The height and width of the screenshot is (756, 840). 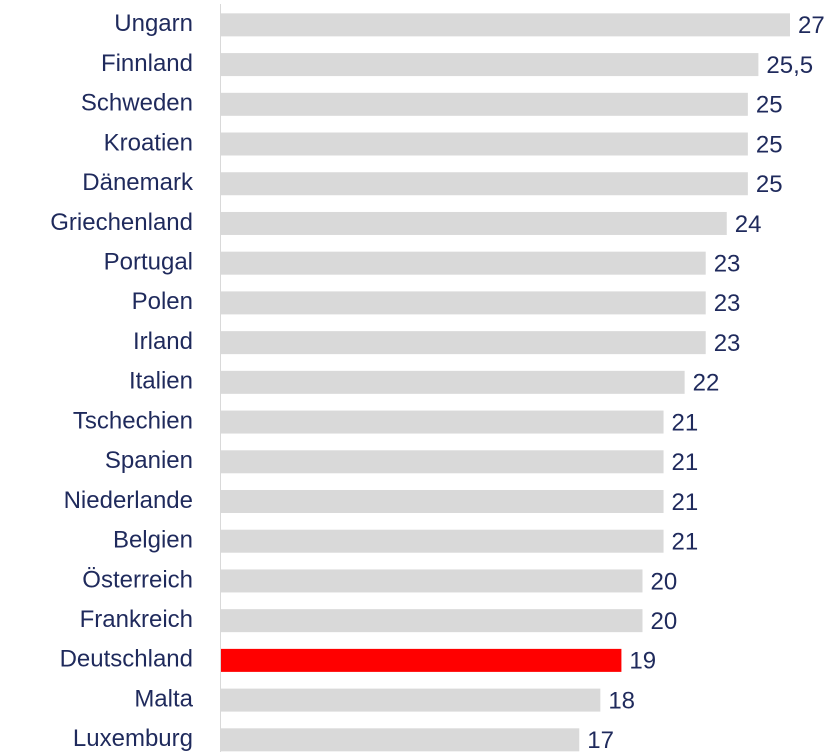 I want to click on category-label: Luxemburg, so click(x=133, y=738).